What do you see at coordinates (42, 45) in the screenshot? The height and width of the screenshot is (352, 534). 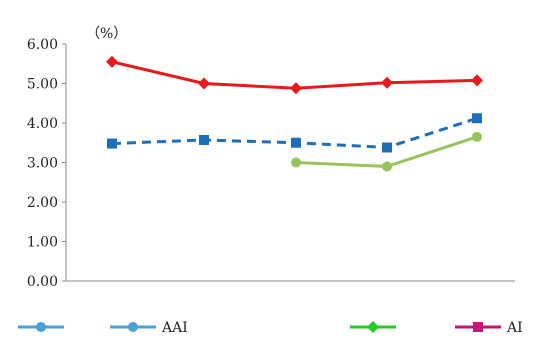 I see `y-tick-label: 6.00` at bounding box center [42, 45].